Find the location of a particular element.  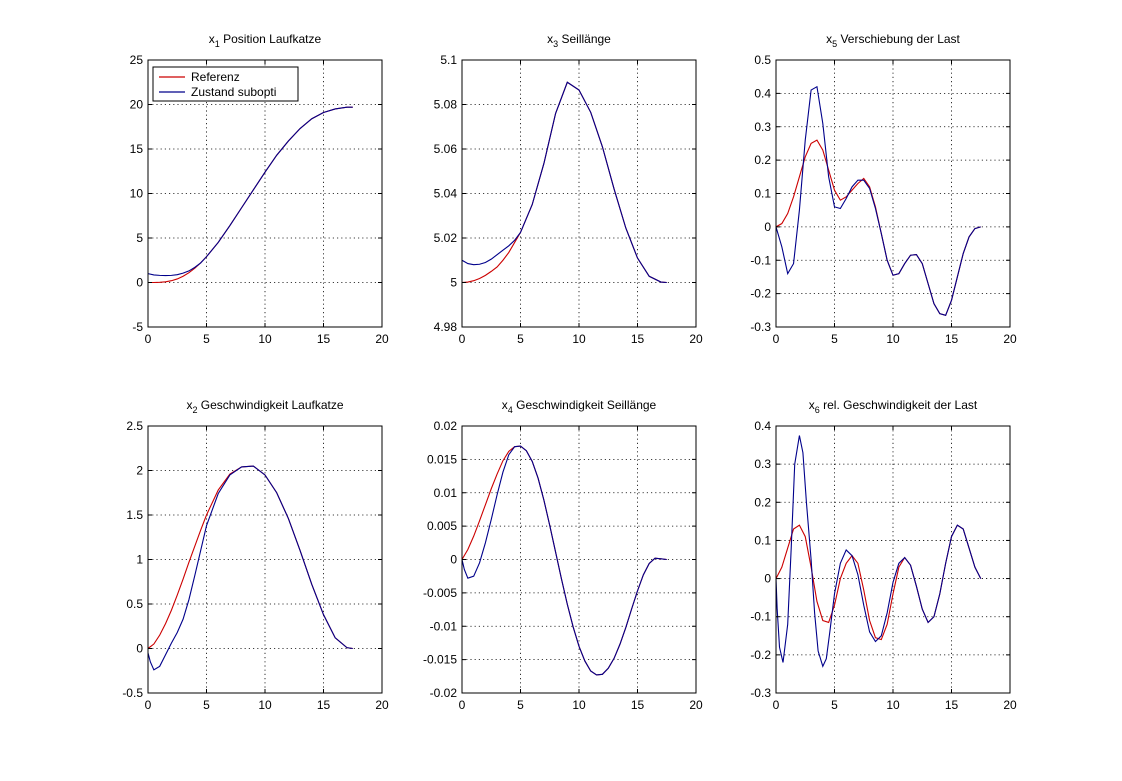

legend-label: Referenz is located at coordinates (215, 77).